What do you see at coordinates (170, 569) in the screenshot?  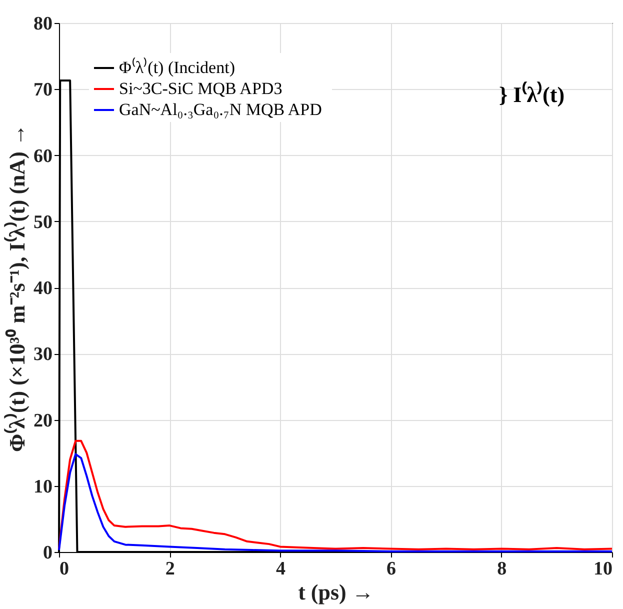 I see `x-tick-label: 2` at bounding box center [170, 569].